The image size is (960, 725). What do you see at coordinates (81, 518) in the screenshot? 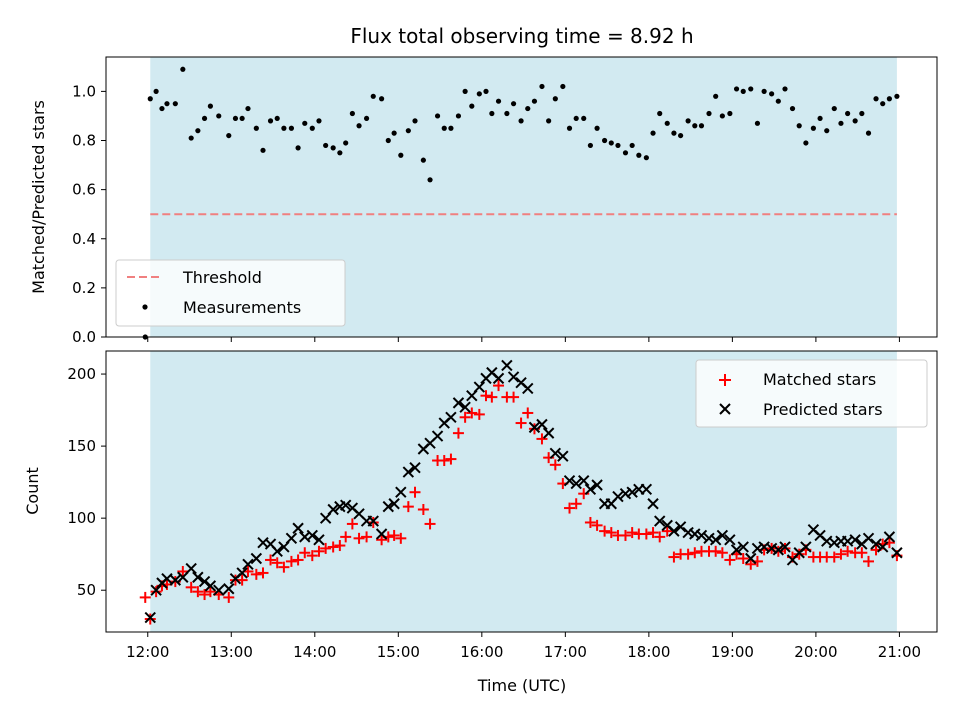
I see `counts-ytick-label: 100` at bounding box center [81, 518].